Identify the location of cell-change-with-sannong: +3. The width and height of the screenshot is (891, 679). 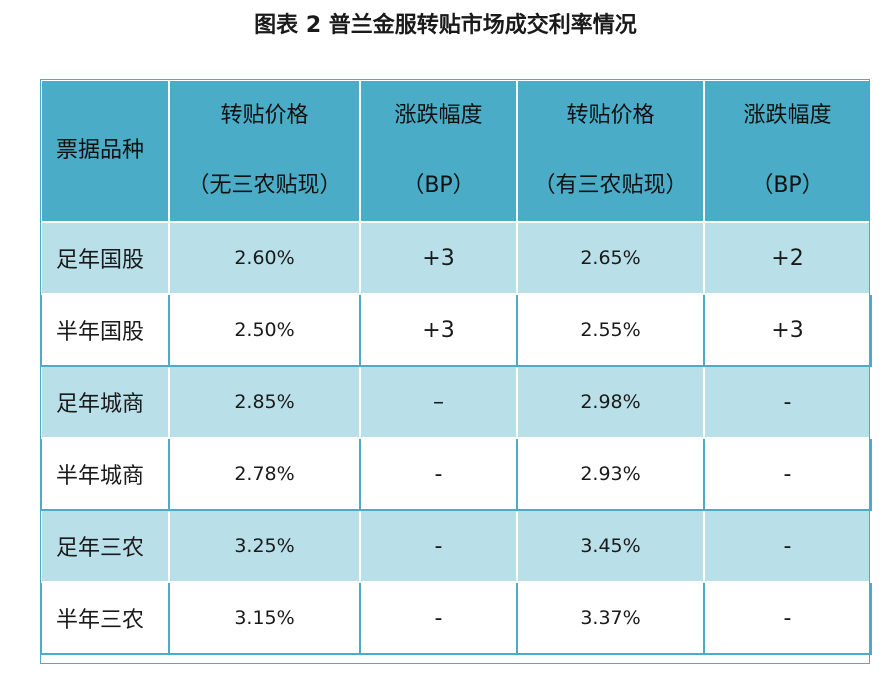
(787, 330).